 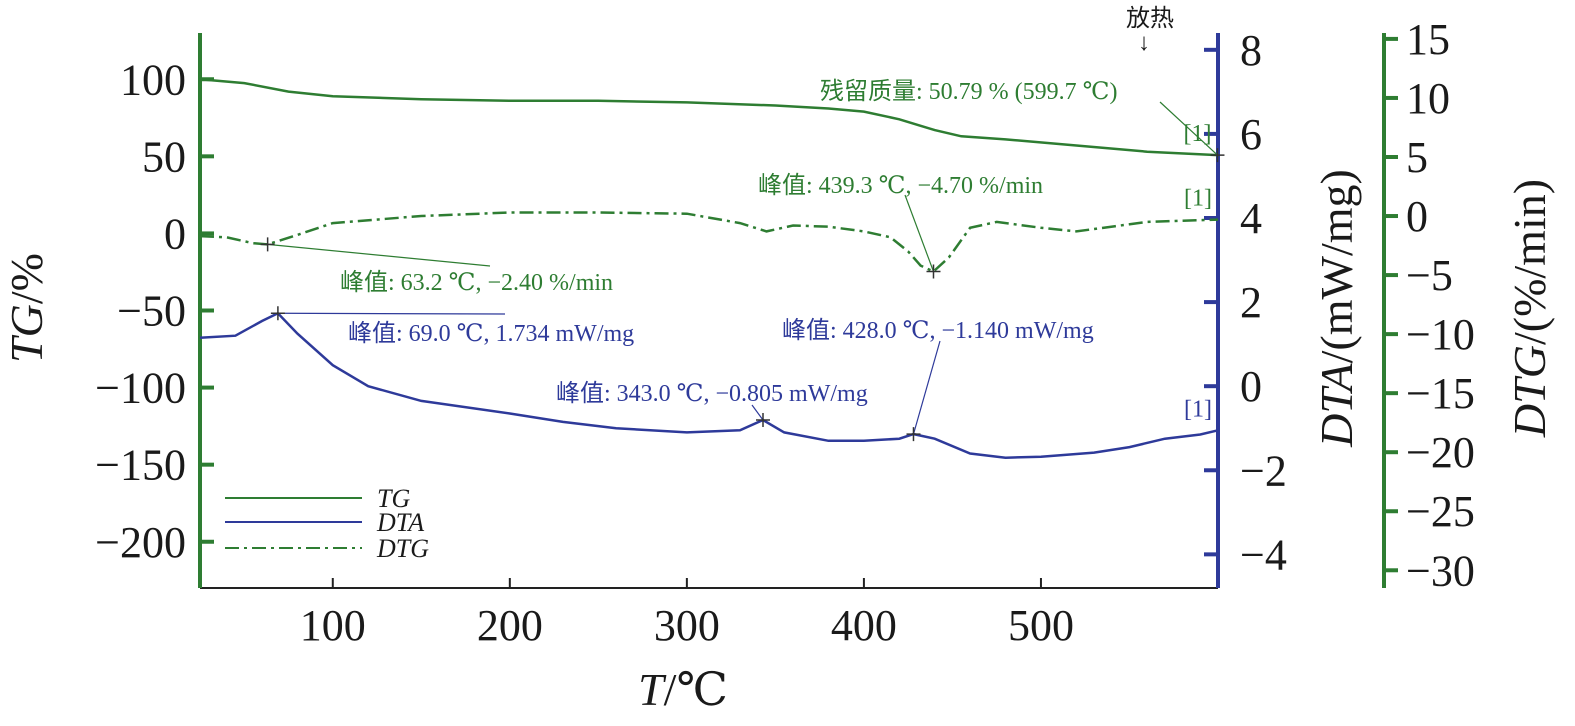 I want to click on series-line-tg, so click(x=708, y=117).